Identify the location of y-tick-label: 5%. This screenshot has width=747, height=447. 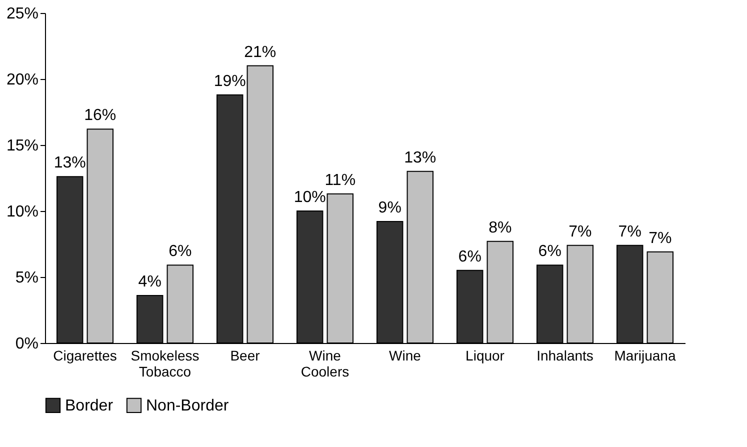
(26, 278).